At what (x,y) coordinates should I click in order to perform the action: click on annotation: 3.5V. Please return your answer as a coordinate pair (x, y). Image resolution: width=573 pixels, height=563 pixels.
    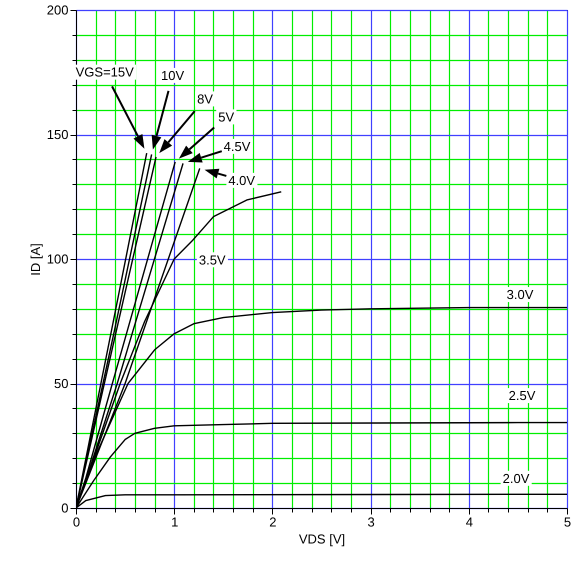
    Looking at the image, I should click on (212, 260).